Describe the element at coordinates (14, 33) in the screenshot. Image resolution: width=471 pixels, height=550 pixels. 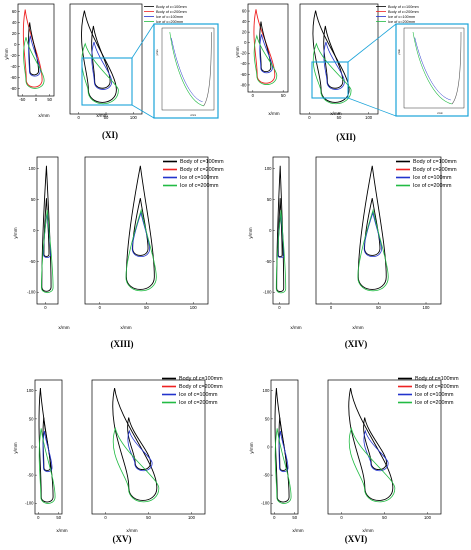
I see `y-tick-label: 20` at that location.